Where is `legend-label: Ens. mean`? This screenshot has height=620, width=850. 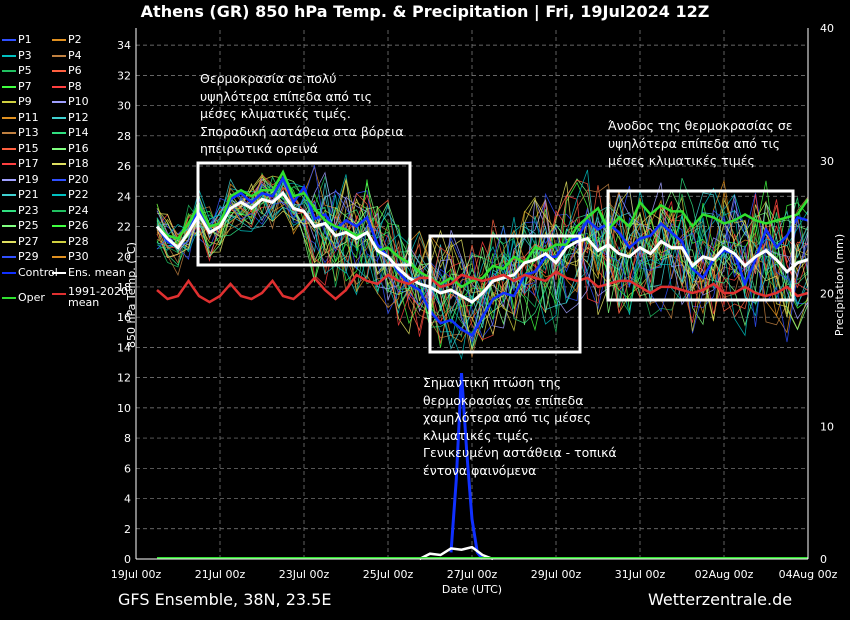 legend-label: Ens. mean is located at coordinates (97, 272).